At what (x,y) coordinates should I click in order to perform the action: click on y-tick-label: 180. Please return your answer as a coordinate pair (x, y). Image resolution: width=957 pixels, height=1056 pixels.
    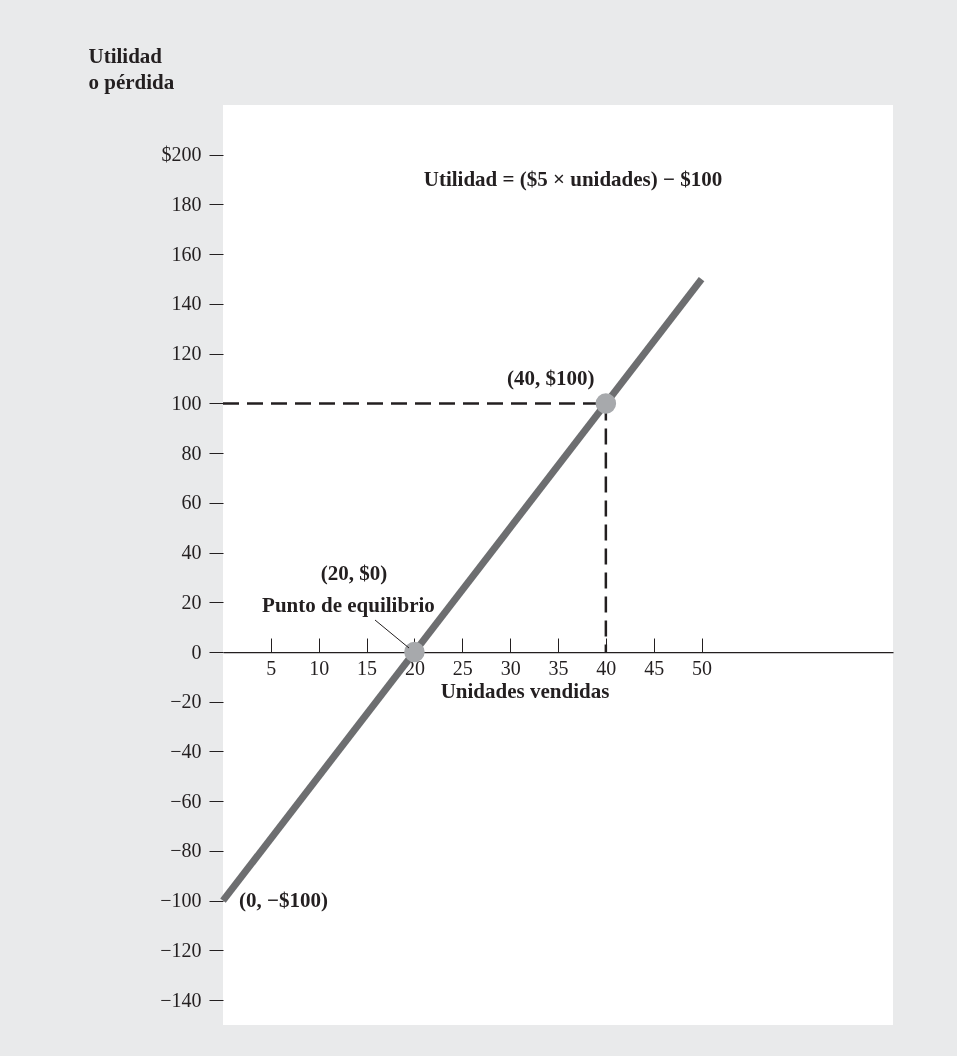
    Looking at the image, I should click on (186, 203).